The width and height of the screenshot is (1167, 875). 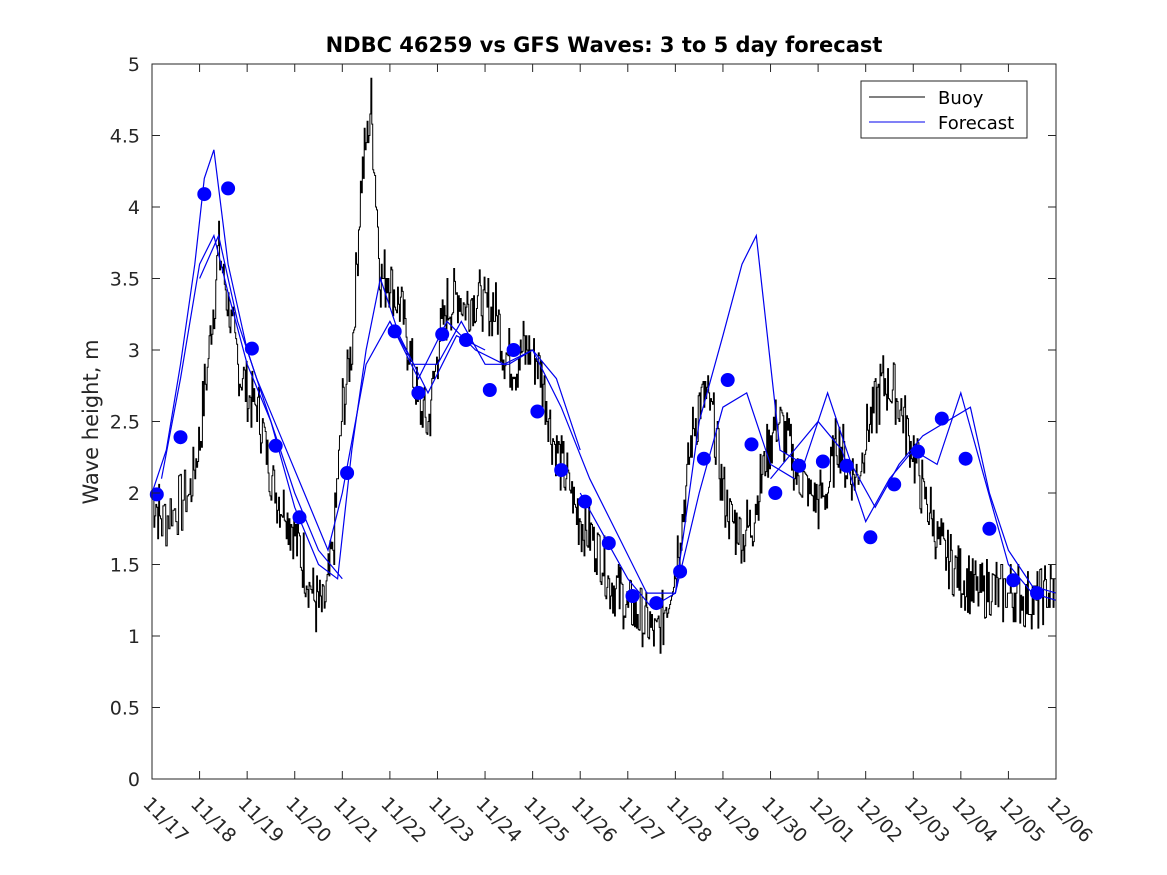 I want to click on legend-buoy-label: Buoy, so click(x=961, y=98).